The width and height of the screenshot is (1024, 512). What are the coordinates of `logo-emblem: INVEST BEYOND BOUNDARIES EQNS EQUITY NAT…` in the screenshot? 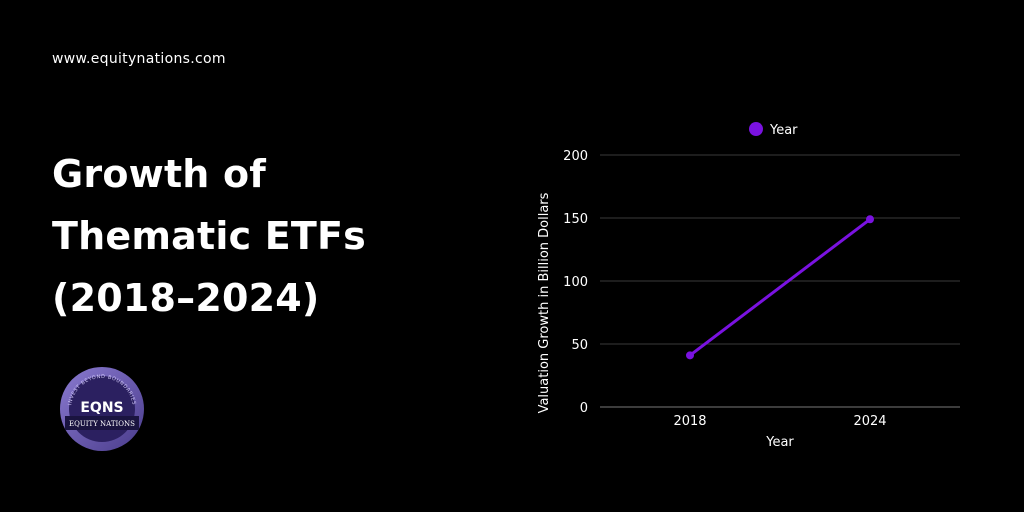 It's located at (102, 409).